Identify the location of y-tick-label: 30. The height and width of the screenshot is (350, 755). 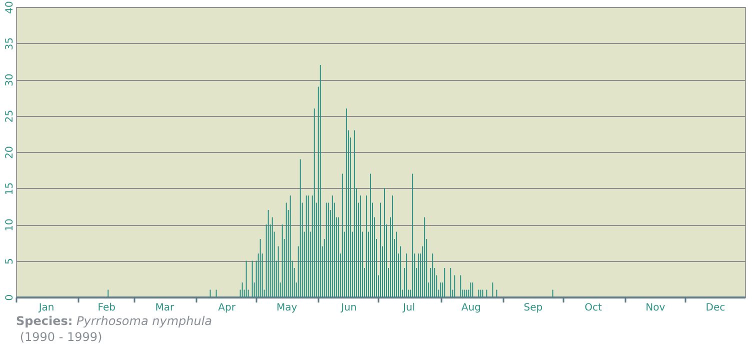
(10, 80).